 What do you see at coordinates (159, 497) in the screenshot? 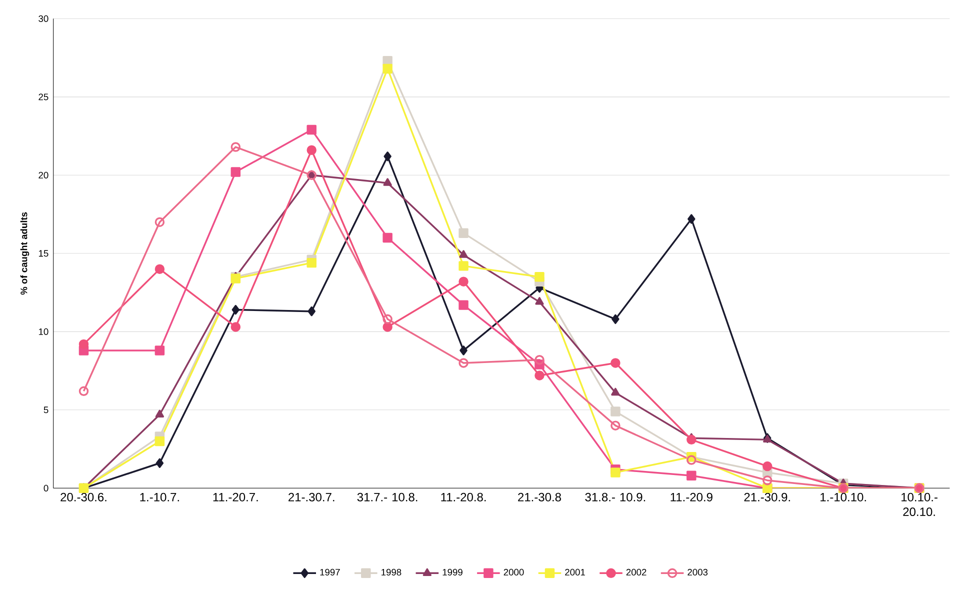
I see `x-tick-label: 1.-10.7.` at bounding box center [159, 497].